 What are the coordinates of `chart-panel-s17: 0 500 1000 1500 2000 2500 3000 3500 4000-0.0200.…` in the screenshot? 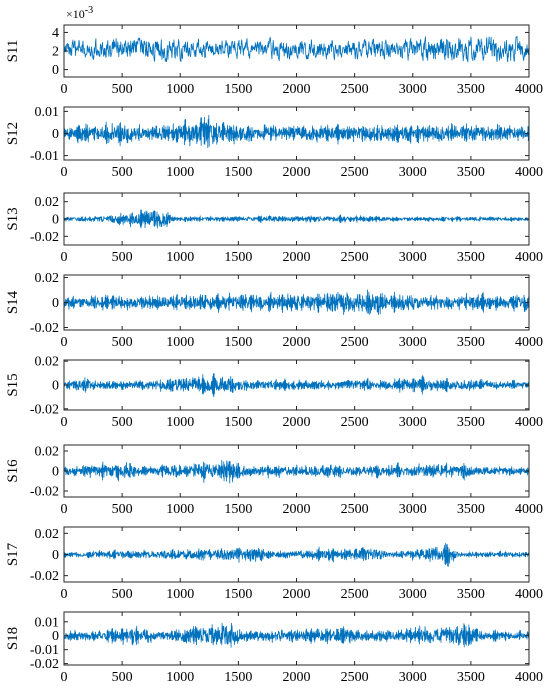 It's located at (274, 564).